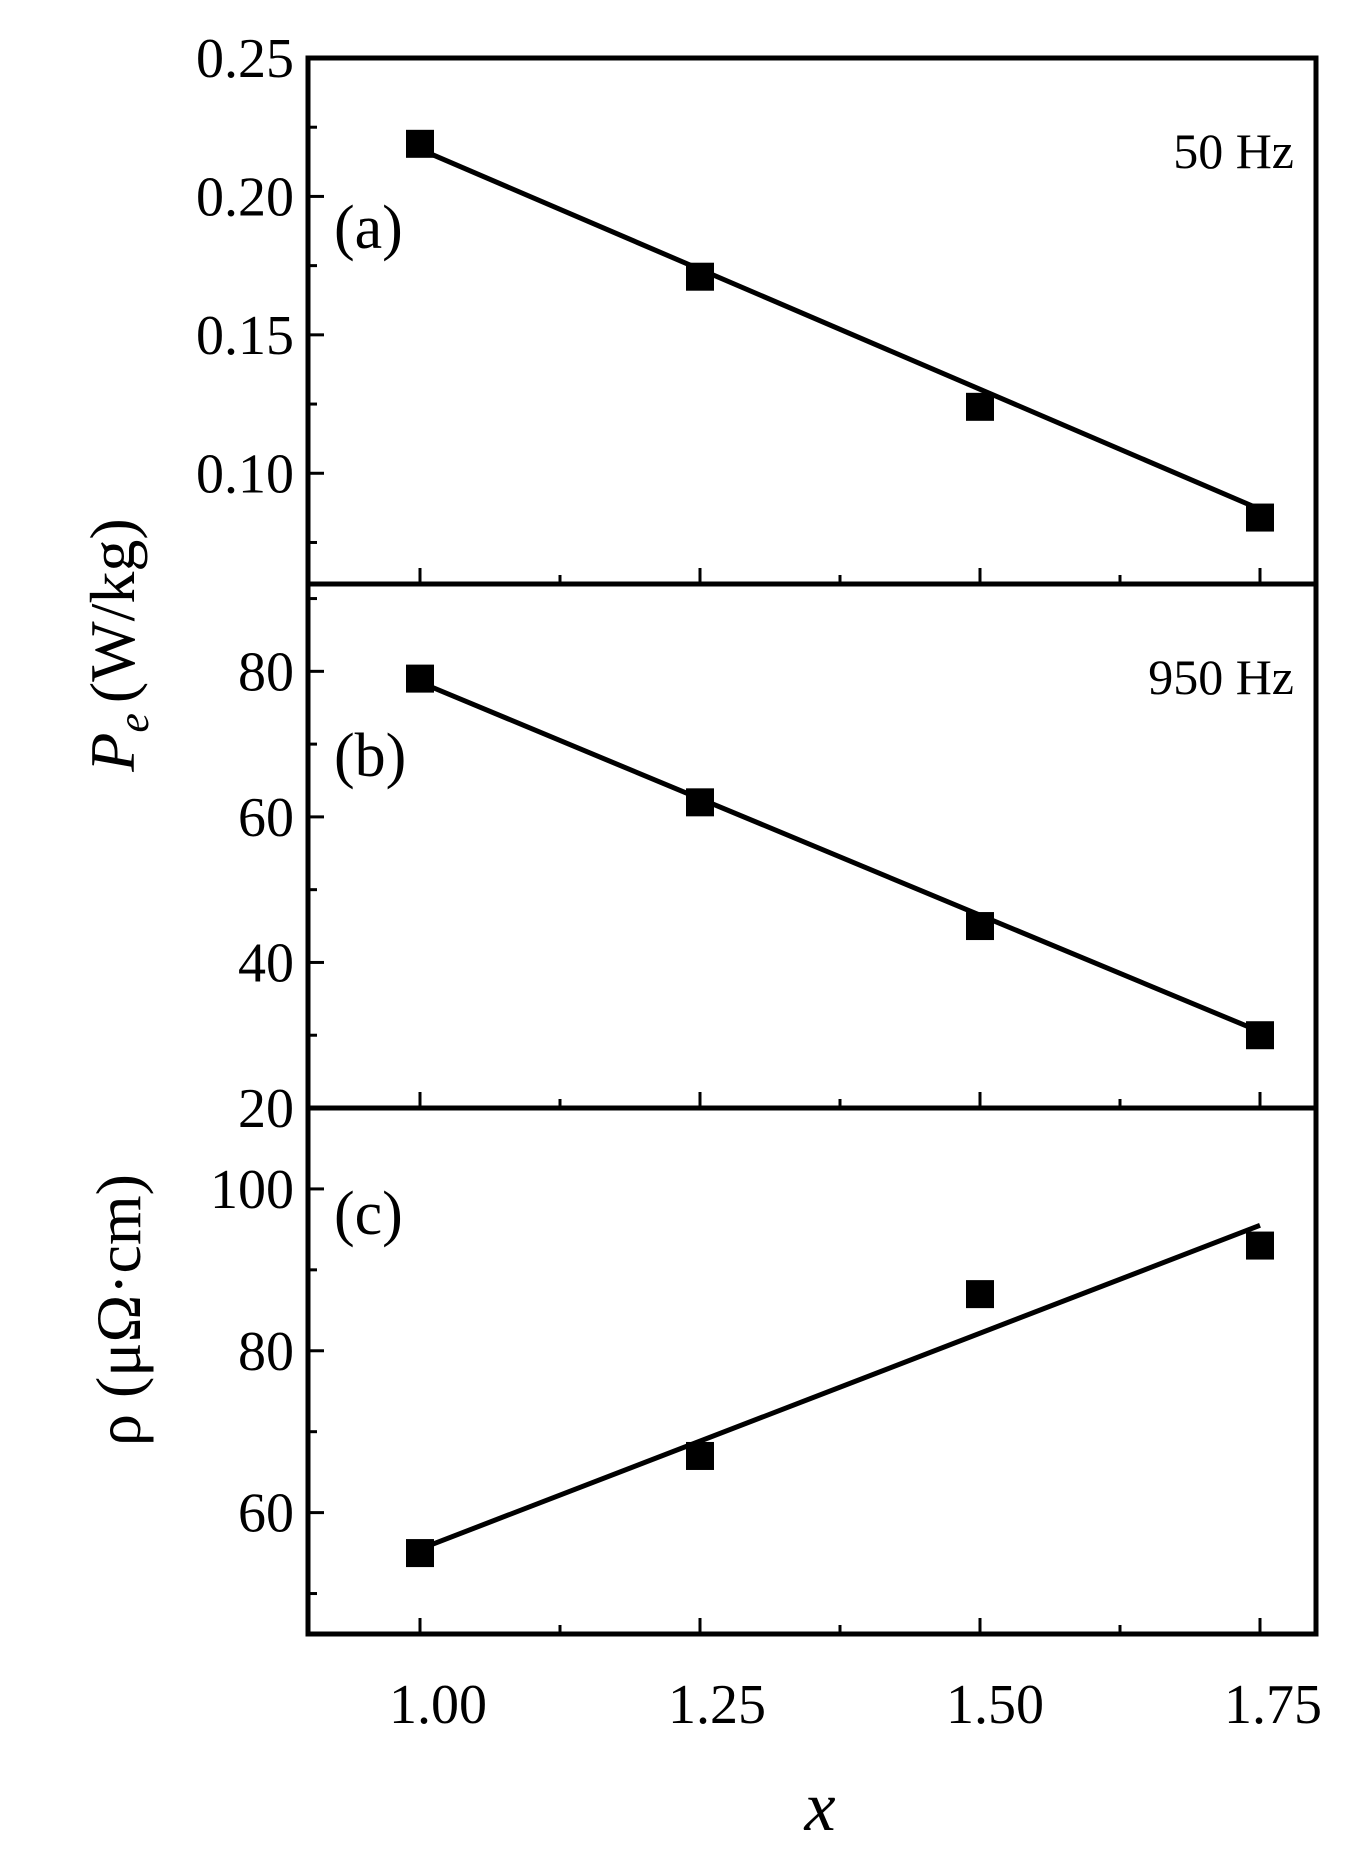 This screenshot has width=1370, height=1861. What do you see at coordinates (368, 228) in the screenshot?
I see `panel-label-a: (a)` at bounding box center [368, 228].